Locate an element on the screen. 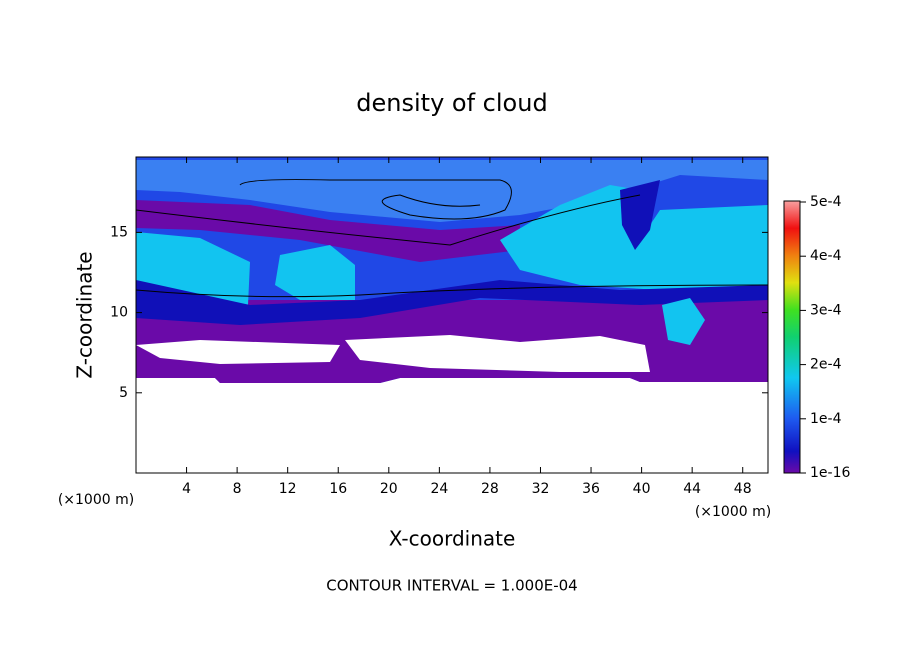 Image resolution: width=904 pixels, height=654 pixels. colorbar-tick-label: 3e-4 is located at coordinates (826, 310).